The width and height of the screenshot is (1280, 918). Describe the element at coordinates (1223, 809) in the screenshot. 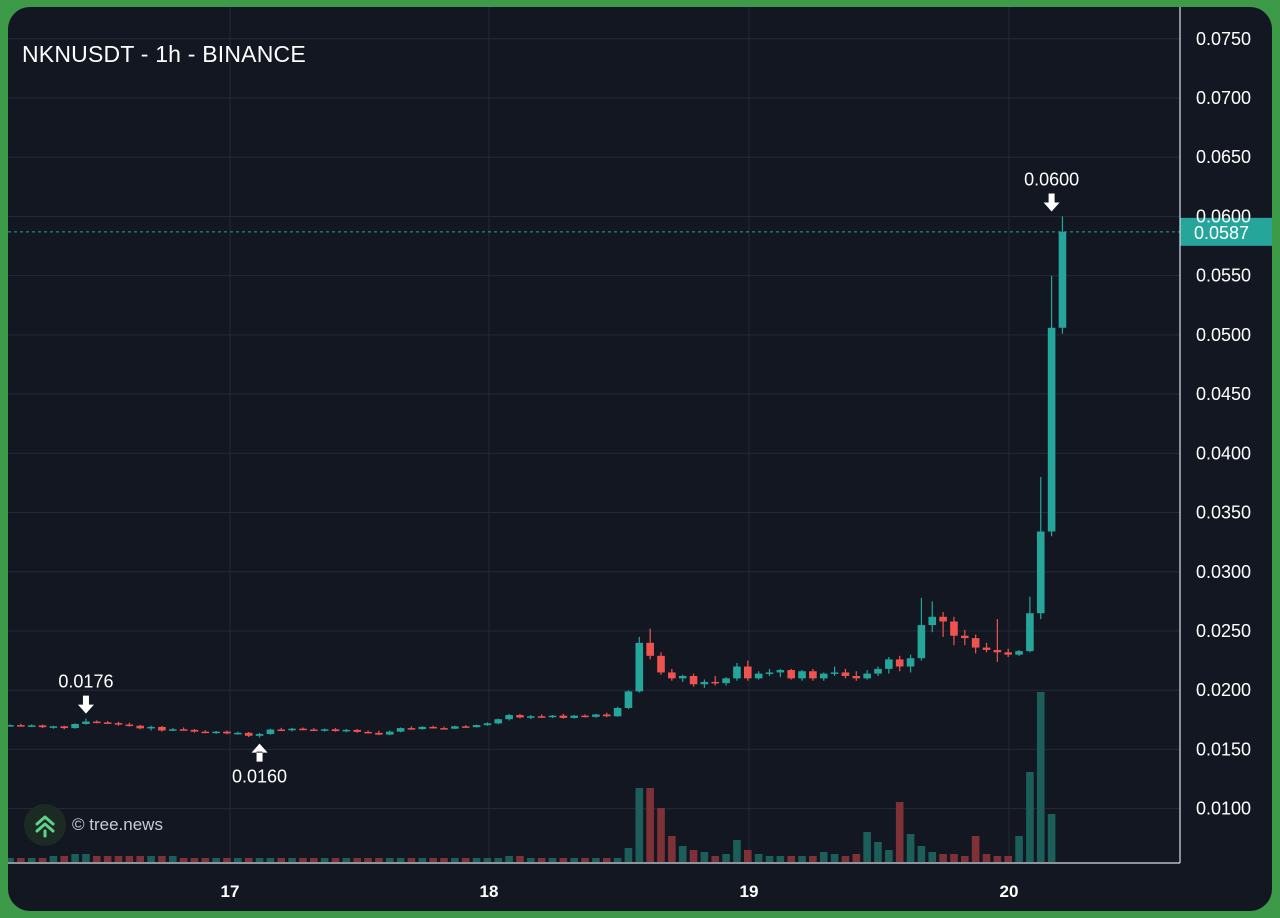

I see `y-tick-label: 0.0100` at that location.